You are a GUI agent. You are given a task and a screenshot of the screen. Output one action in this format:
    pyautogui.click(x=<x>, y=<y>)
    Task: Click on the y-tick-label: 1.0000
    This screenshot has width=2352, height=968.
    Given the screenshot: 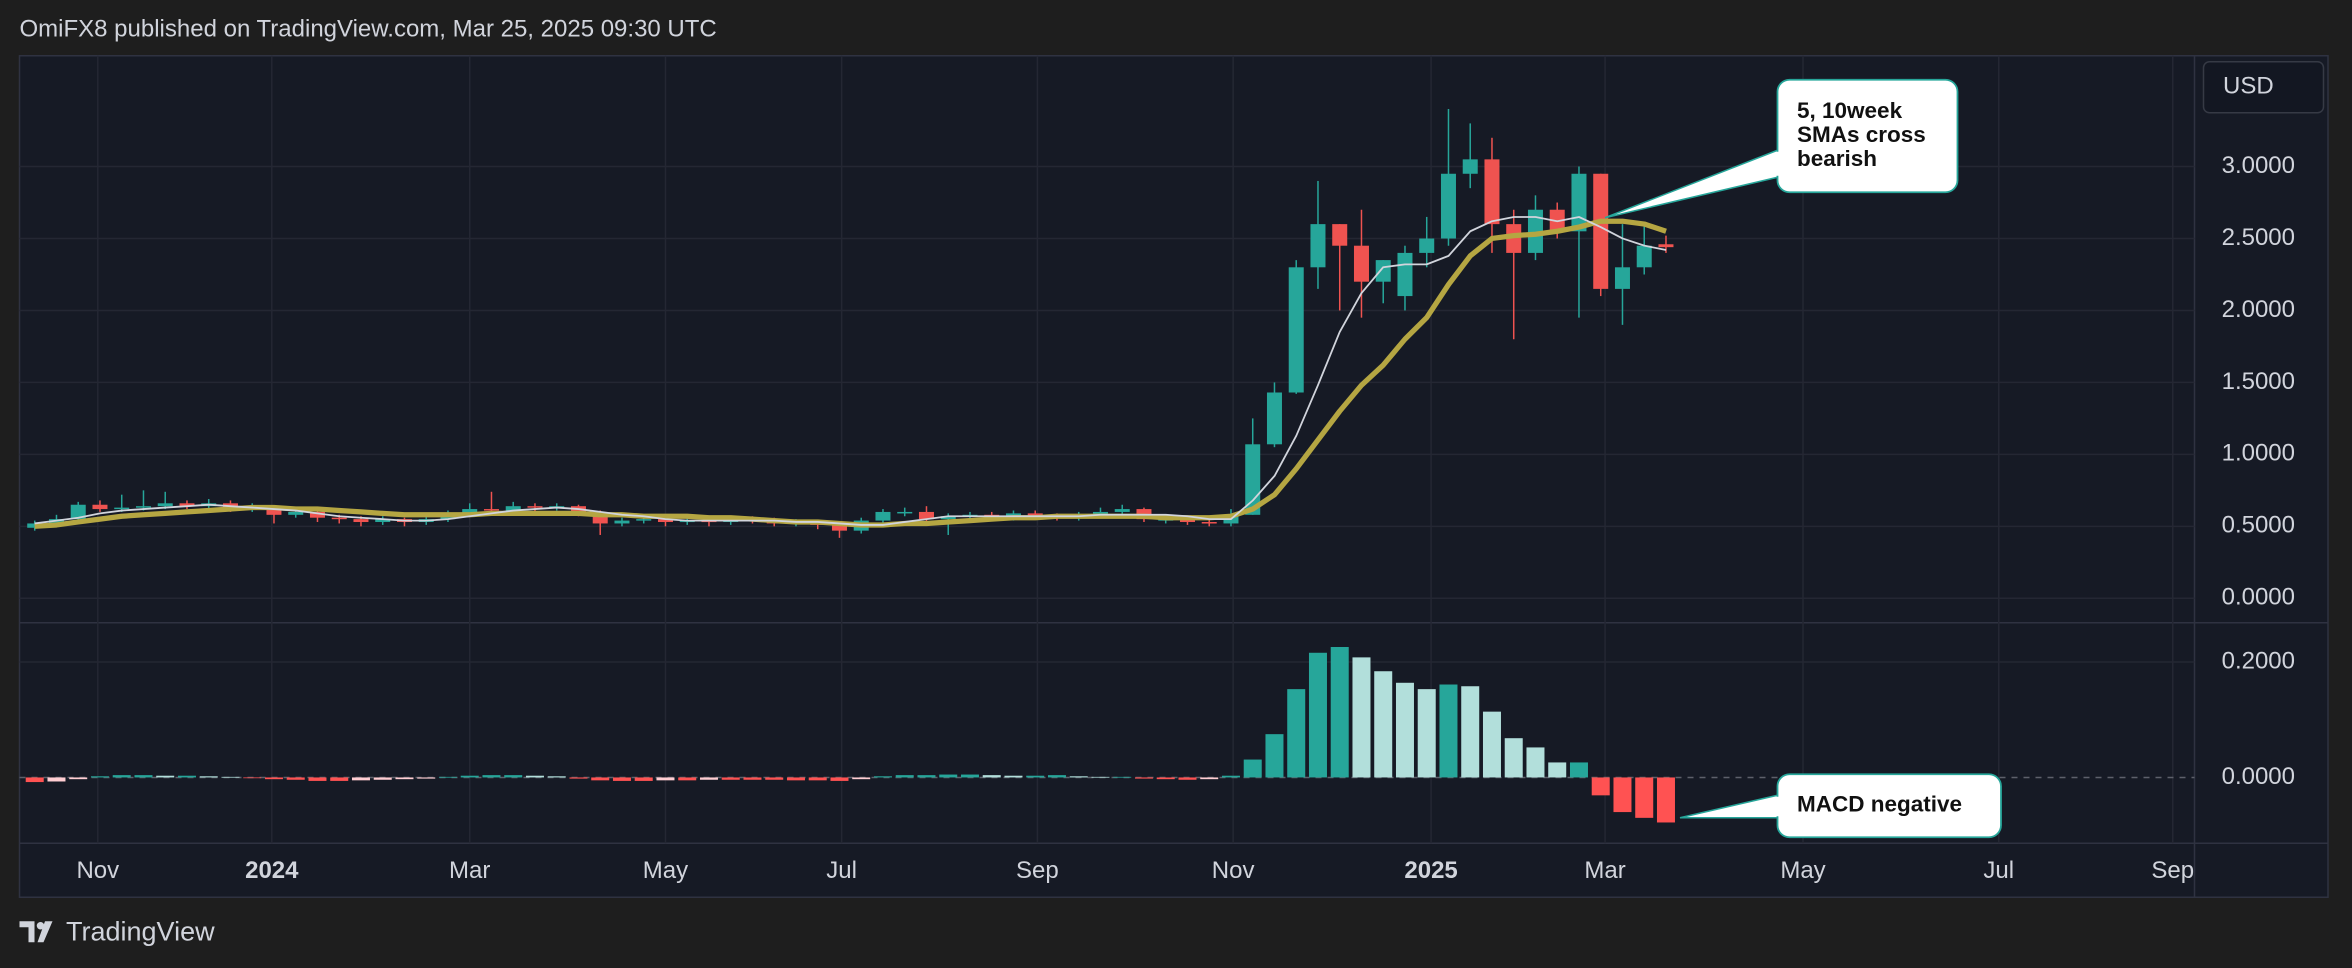 What is the action you would take?
    pyautogui.click(x=2258, y=453)
    